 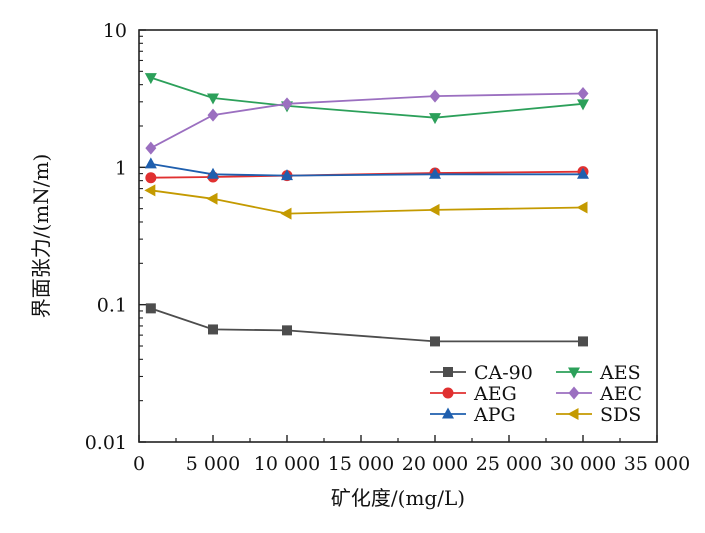 What do you see at coordinates (536, 394) in the screenshot?
I see `legend: CA-90 AES AEG AEC APG SDS` at bounding box center [536, 394].